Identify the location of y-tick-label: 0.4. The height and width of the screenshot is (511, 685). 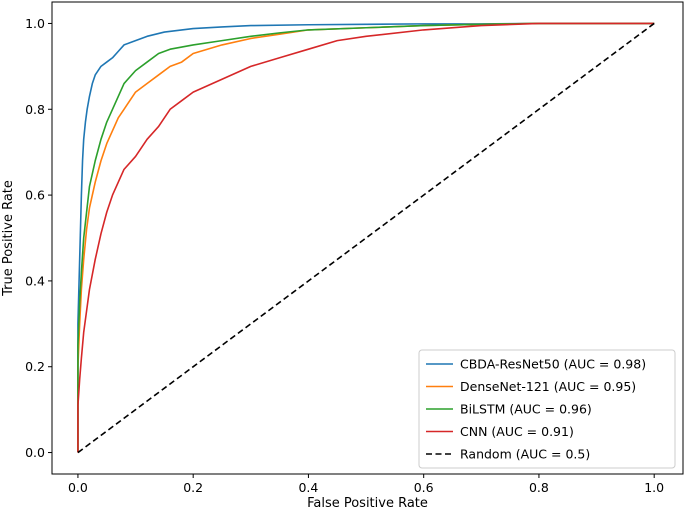
(35, 280).